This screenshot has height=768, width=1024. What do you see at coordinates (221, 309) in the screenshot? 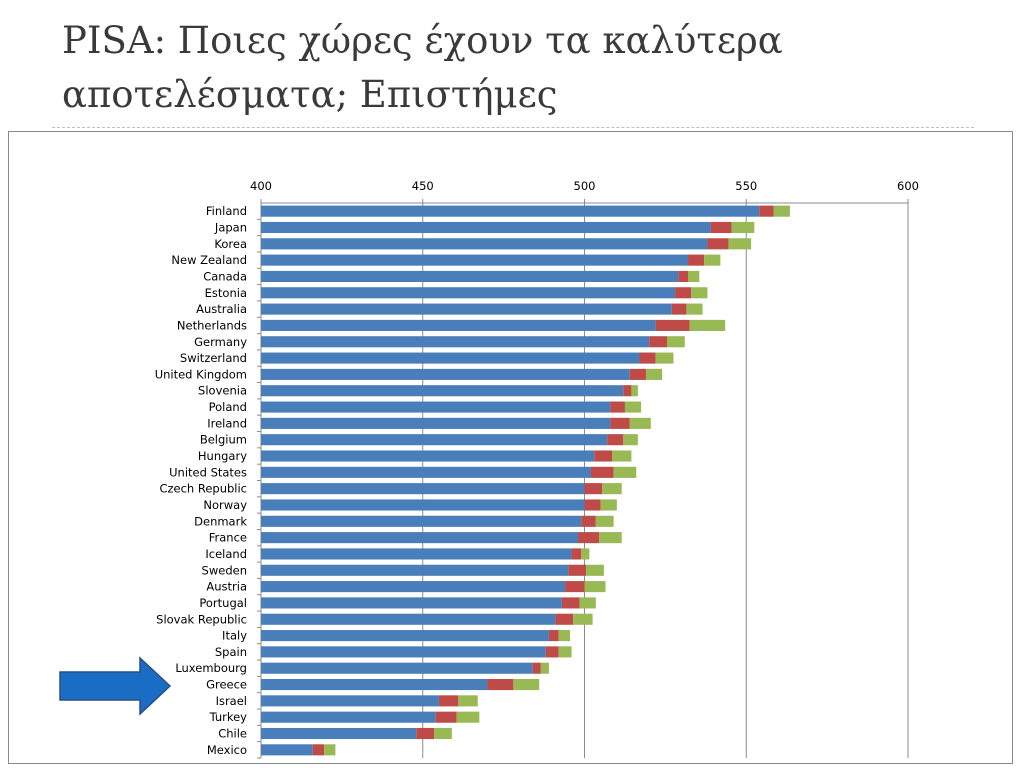
I see `category-label: Australia` at bounding box center [221, 309].